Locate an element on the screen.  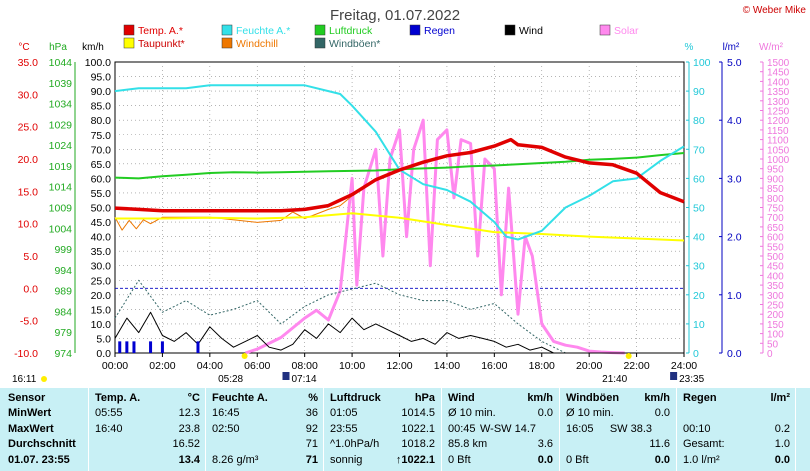
wind-axis-tick: 10.0 is located at coordinates (101, 325).